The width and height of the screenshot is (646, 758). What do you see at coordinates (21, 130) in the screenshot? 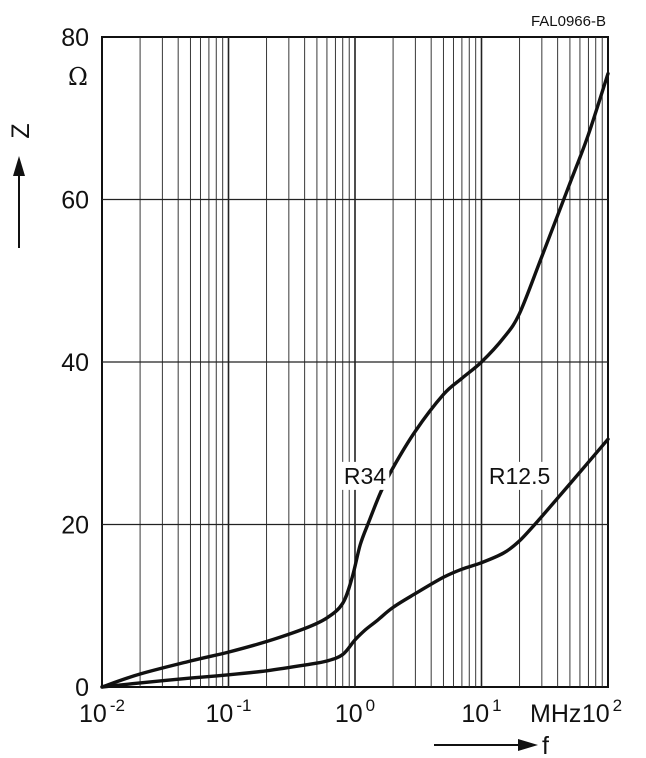
I see `y-axis-label: Z` at bounding box center [21, 130].